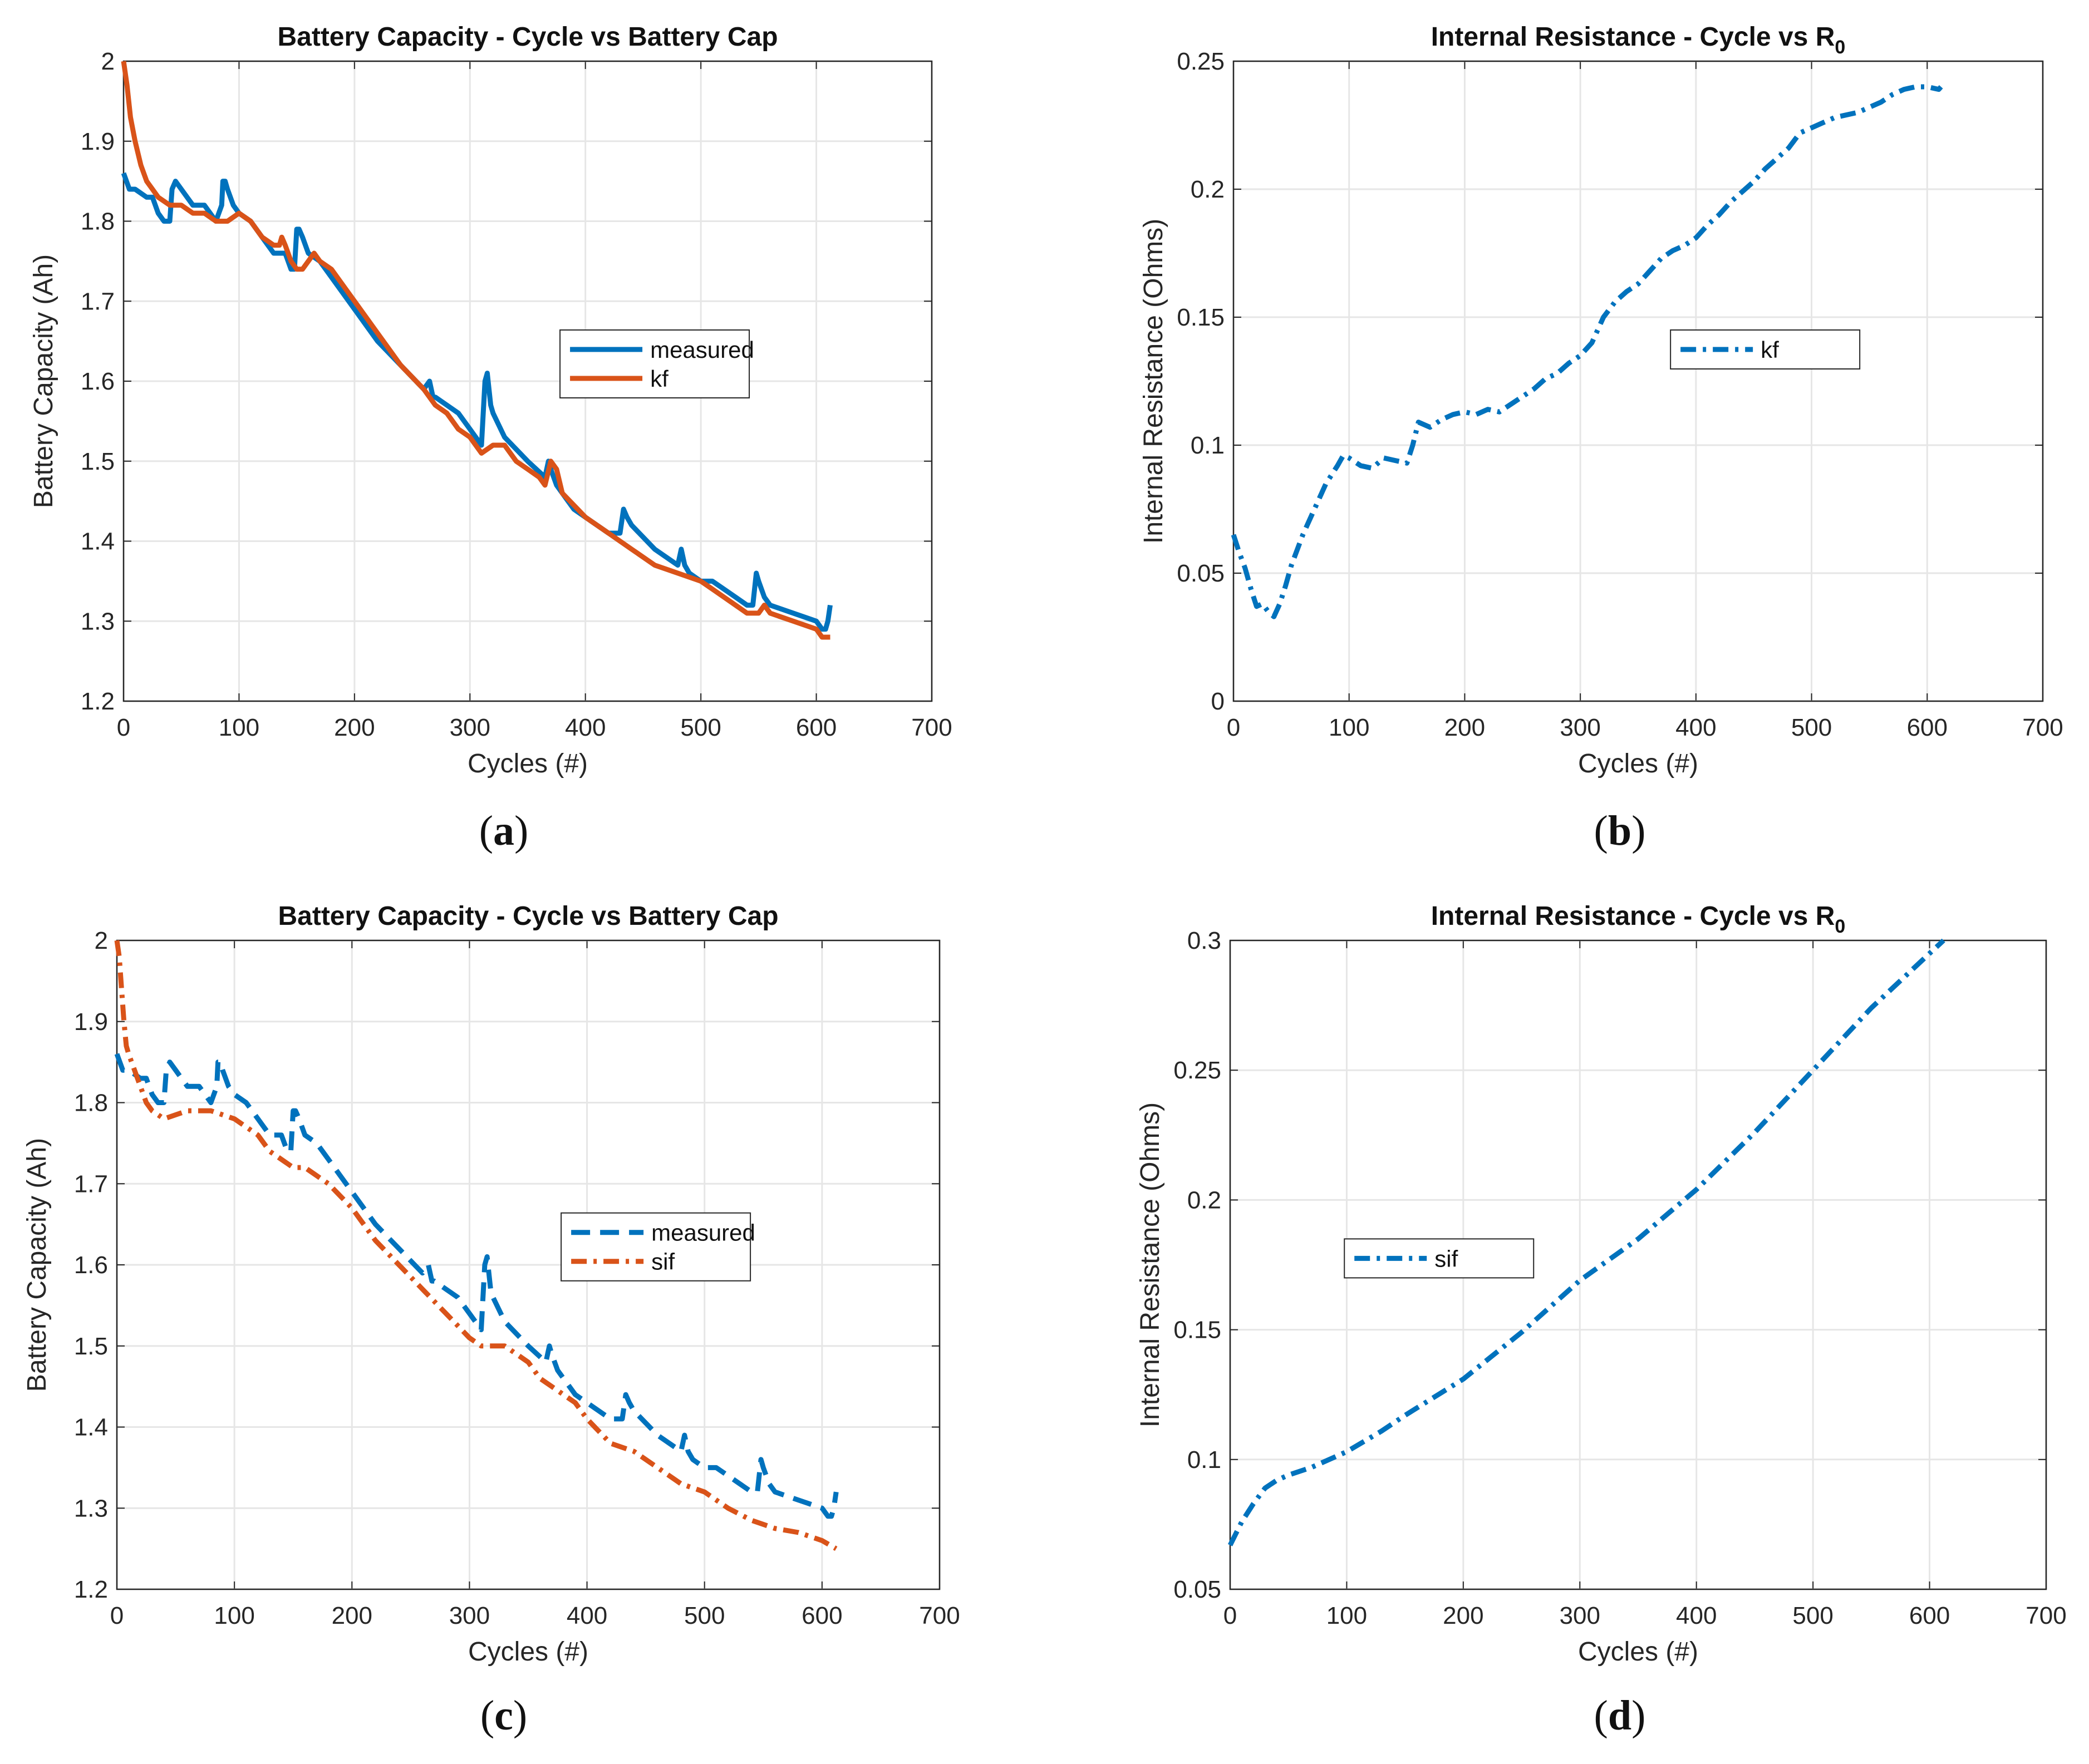 Image resolution: width=2089 pixels, height=1764 pixels. I want to click on legend-label-measured: measured, so click(702, 350).